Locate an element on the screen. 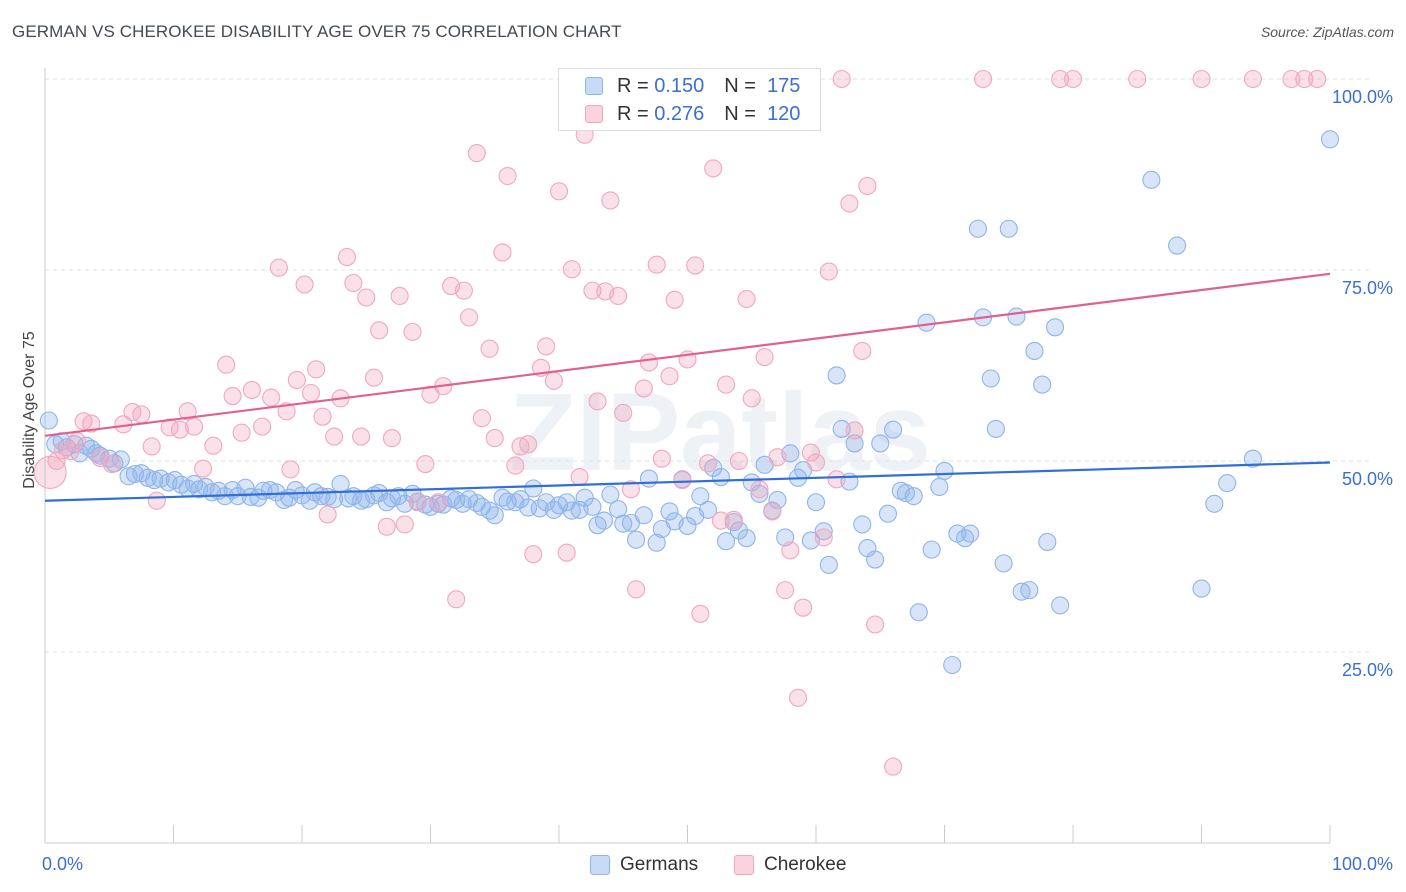  legend-item-cherokee: Cherokee is located at coordinates (790, 865).